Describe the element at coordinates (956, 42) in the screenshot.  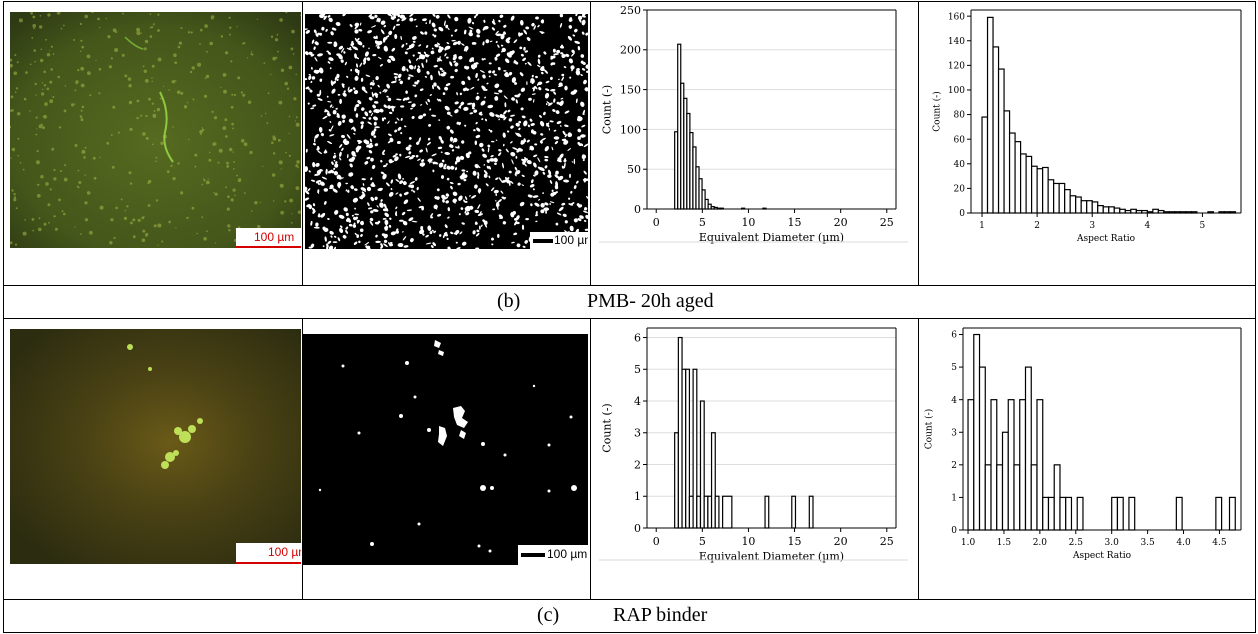
I see `y-tick-label: 140` at that location.